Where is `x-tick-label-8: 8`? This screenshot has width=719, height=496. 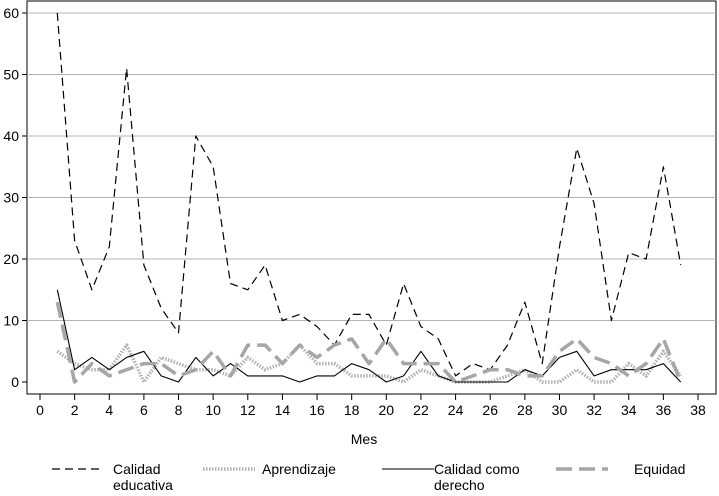
x-tick-label-8: 8 is located at coordinates (179, 410).